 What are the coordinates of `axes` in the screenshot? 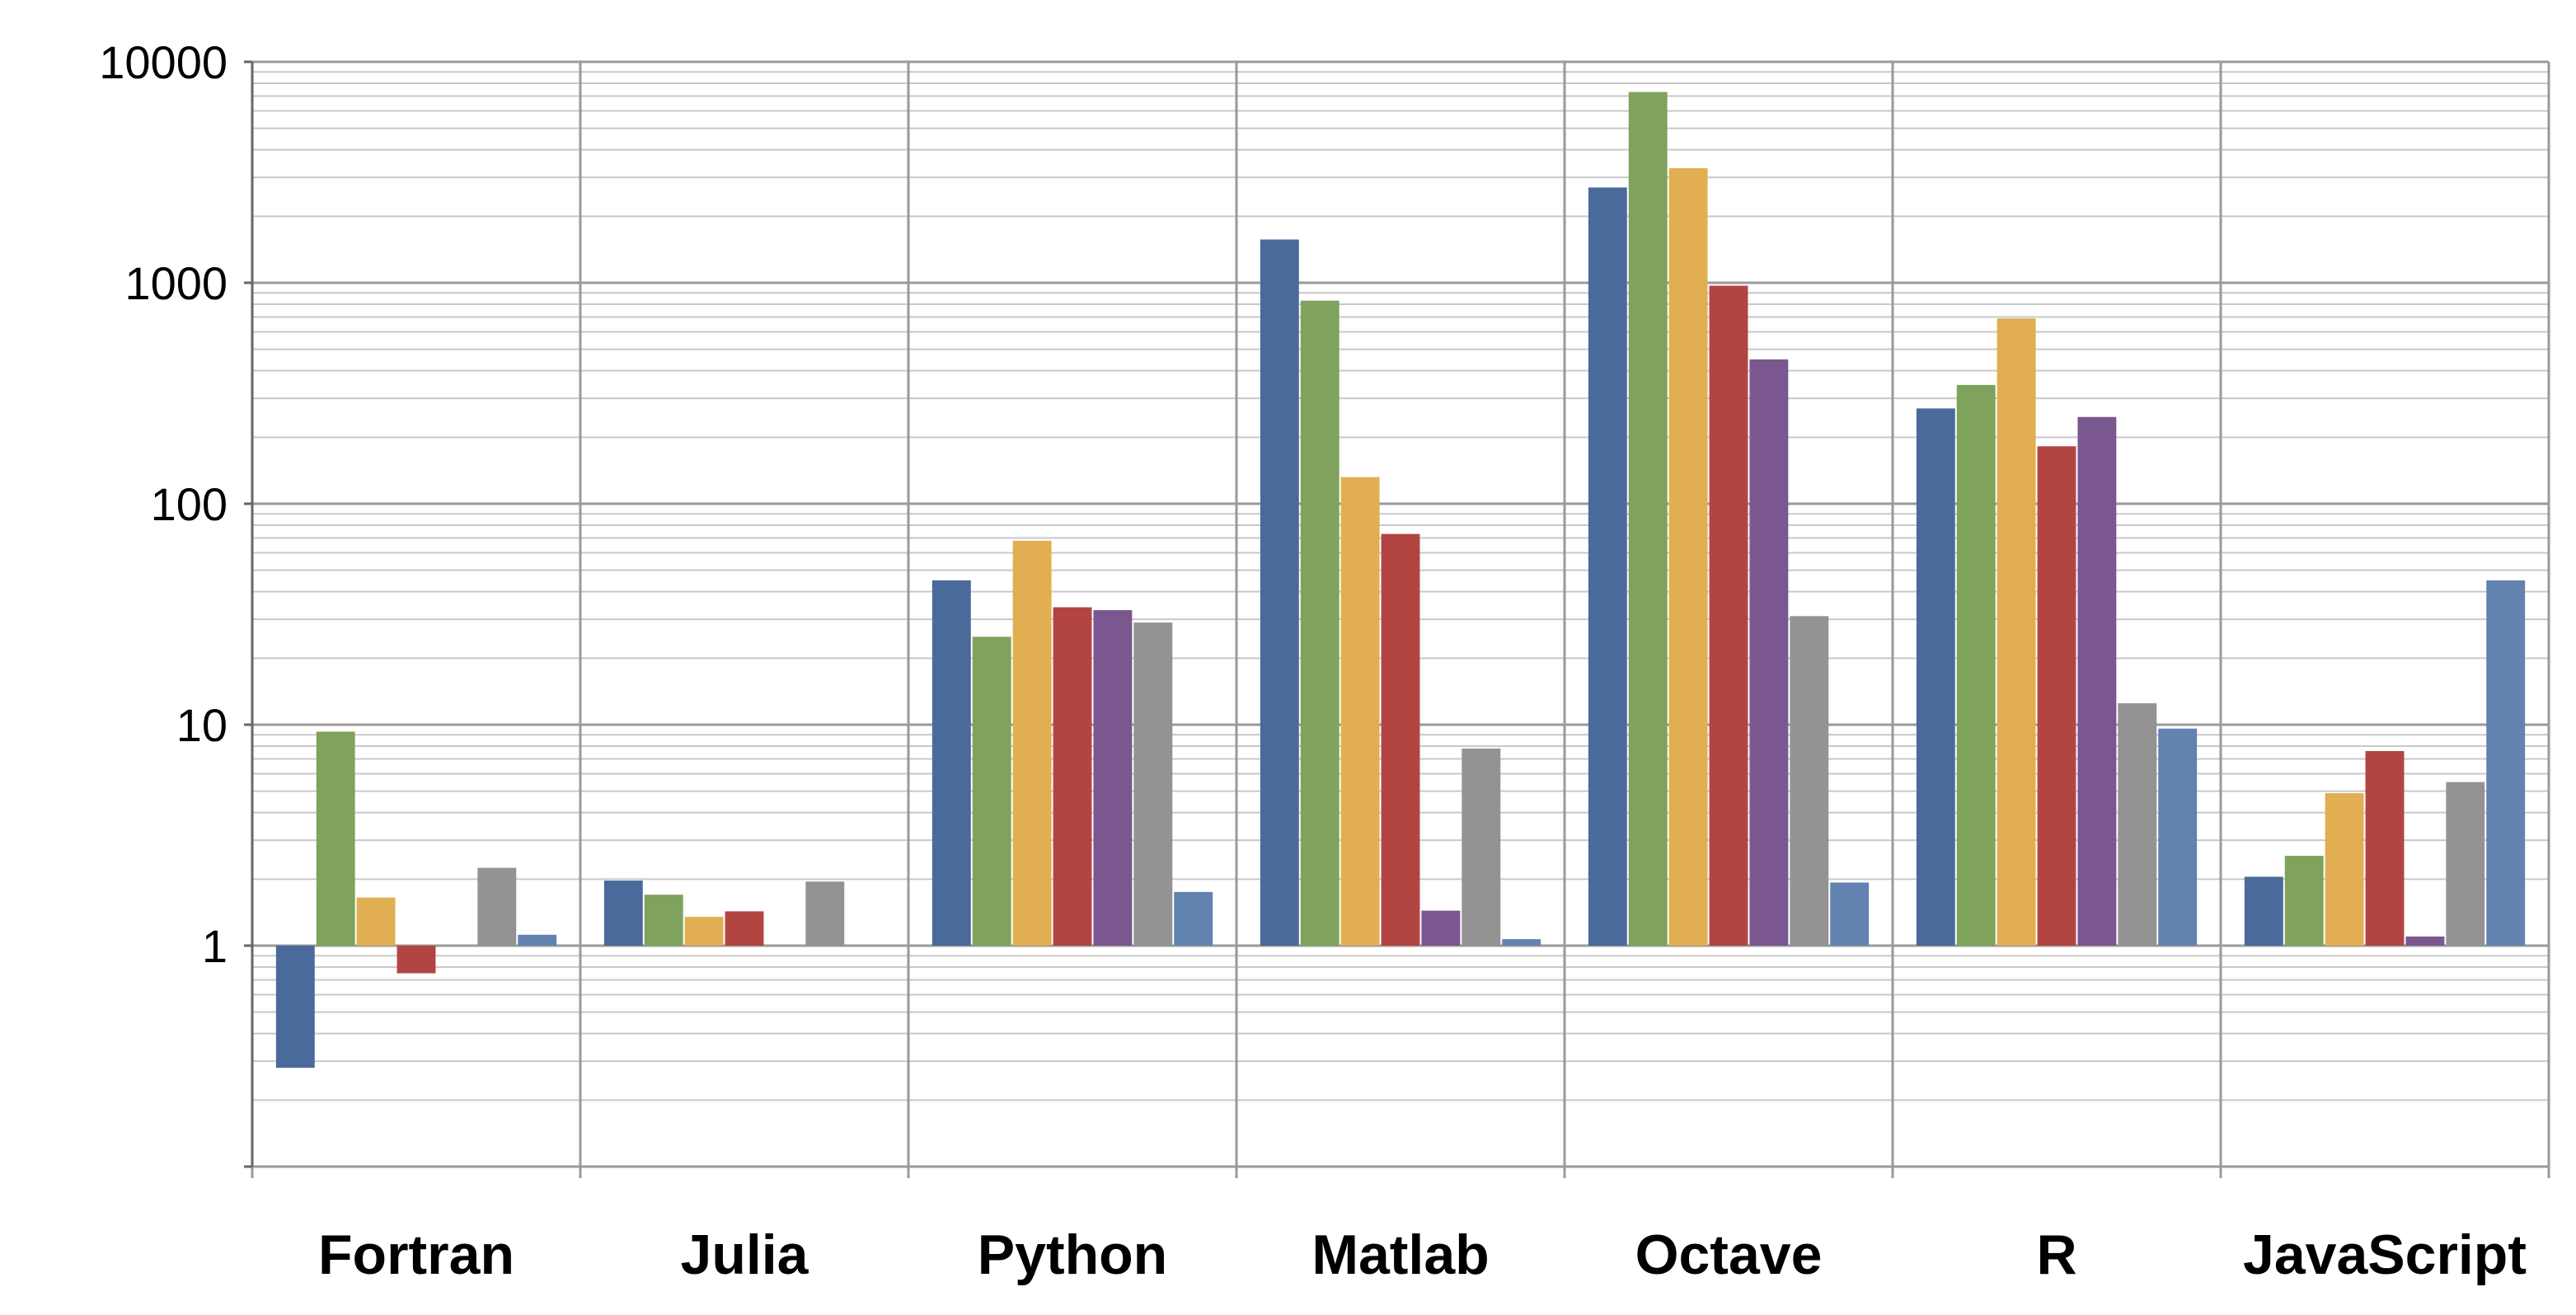 It's located at (249, 614).